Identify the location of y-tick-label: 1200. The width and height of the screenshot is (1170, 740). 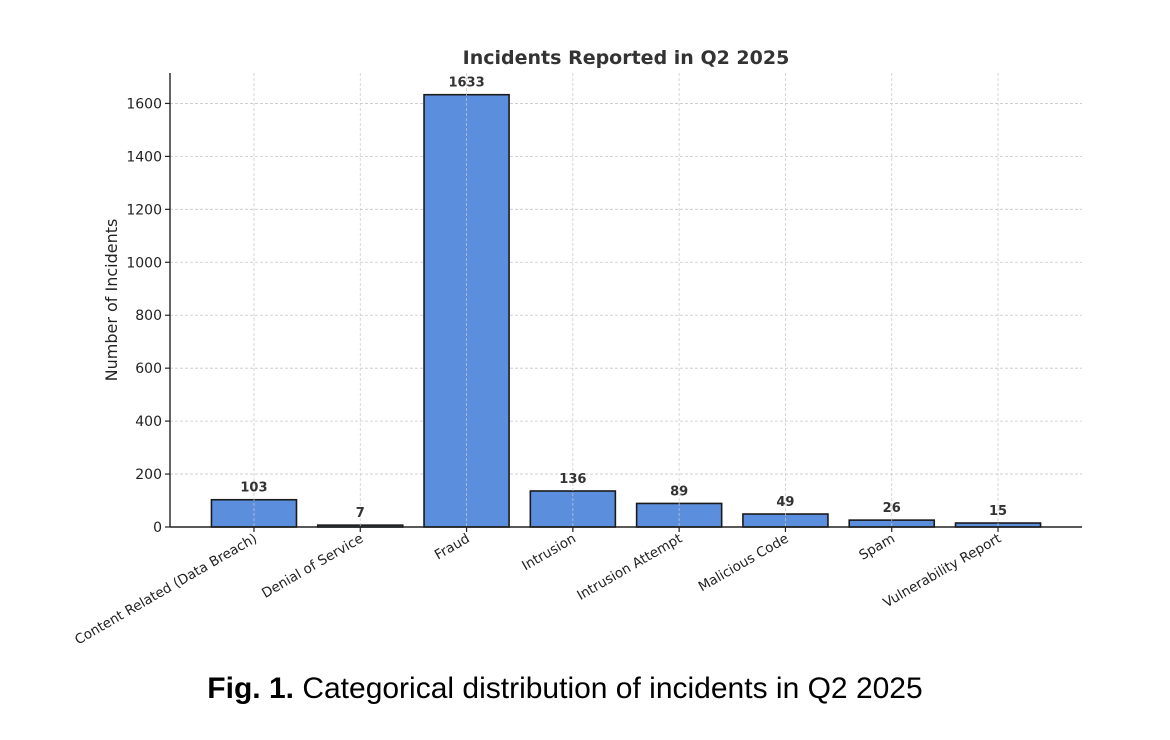
(144, 210).